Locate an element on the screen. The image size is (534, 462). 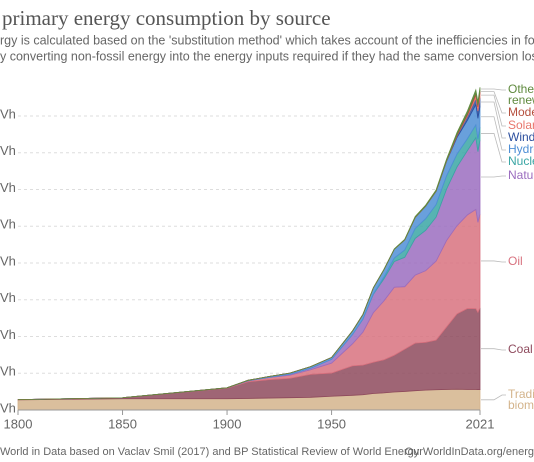
x-tick-label: 1850 is located at coordinates (122, 423).